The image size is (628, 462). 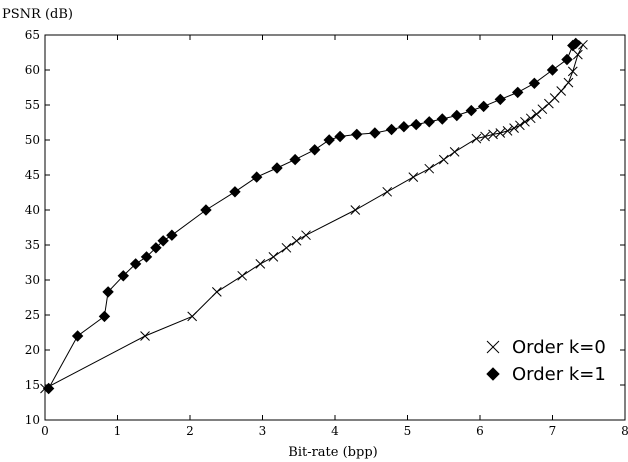 I want to click on legend-label-order-k1: Order k=1, so click(x=559, y=374).